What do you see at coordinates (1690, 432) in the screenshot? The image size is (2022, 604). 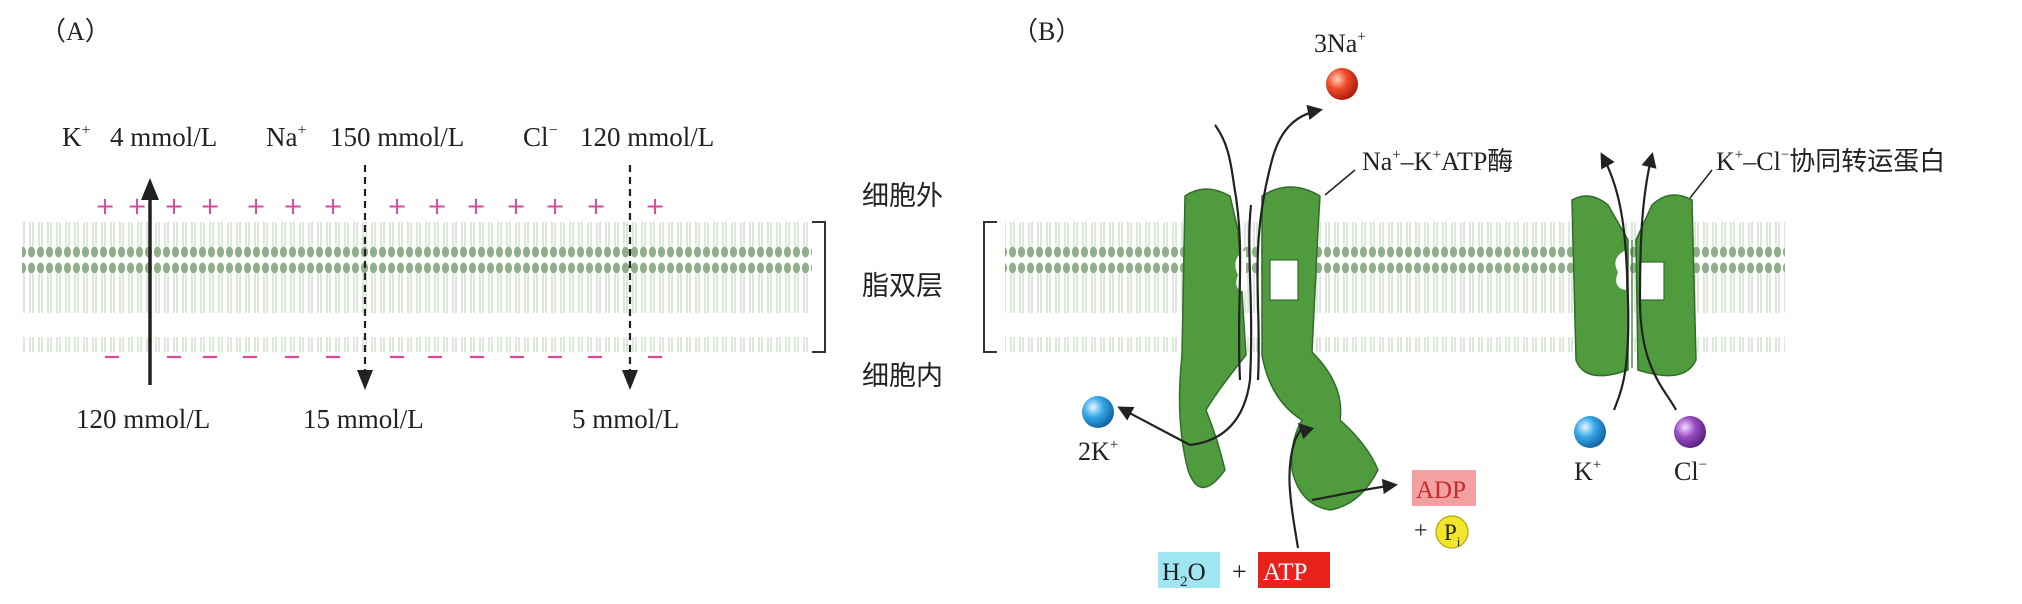 I see `chloride-ion-ball` at bounding box center [1690, 432].